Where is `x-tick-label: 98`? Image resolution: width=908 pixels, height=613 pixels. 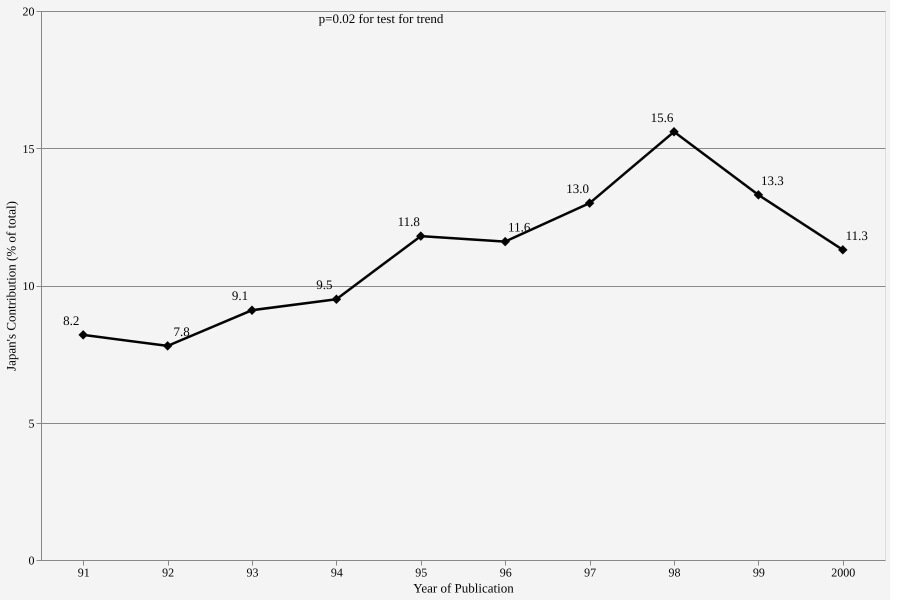
x-tick-label: 98 is located at coordinates (674, 573).